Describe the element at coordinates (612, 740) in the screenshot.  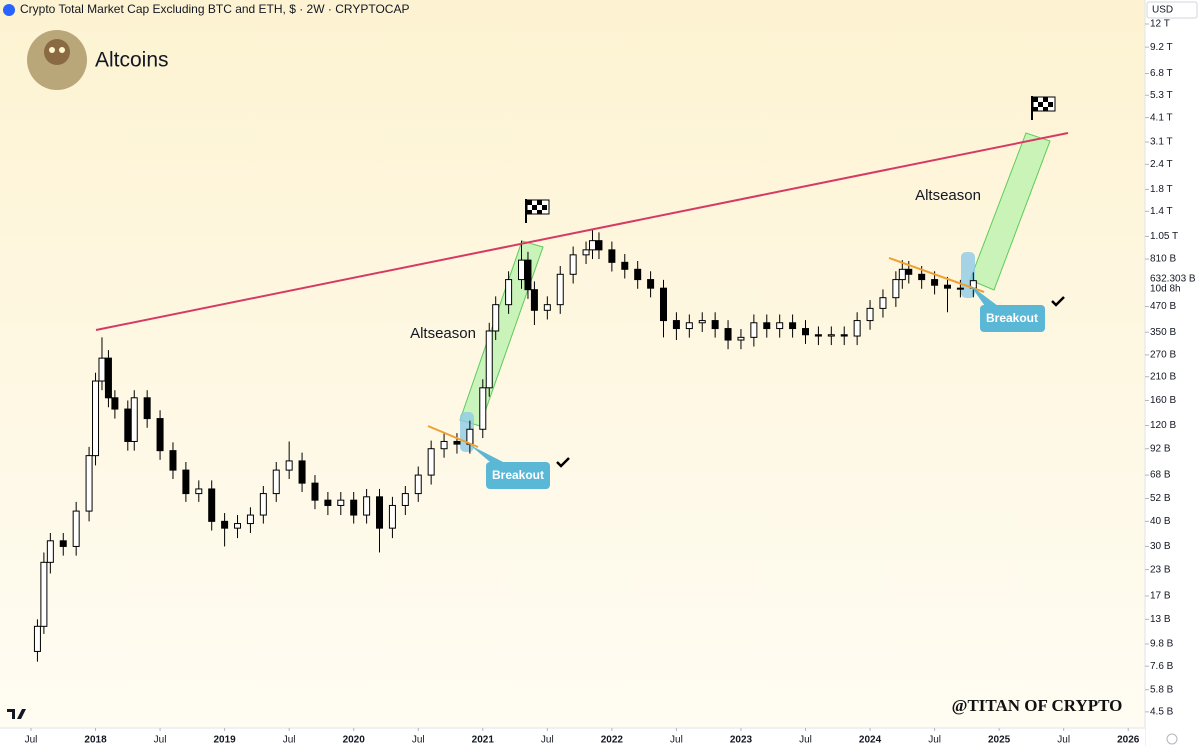
I see `x-tick-label: 2022` at that location.